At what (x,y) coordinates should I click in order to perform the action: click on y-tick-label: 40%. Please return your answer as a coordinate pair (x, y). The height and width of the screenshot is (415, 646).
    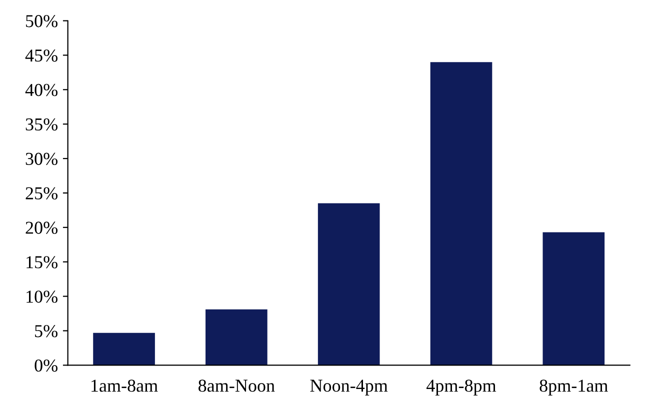
    Looking at the image, I should click on (41, 90).